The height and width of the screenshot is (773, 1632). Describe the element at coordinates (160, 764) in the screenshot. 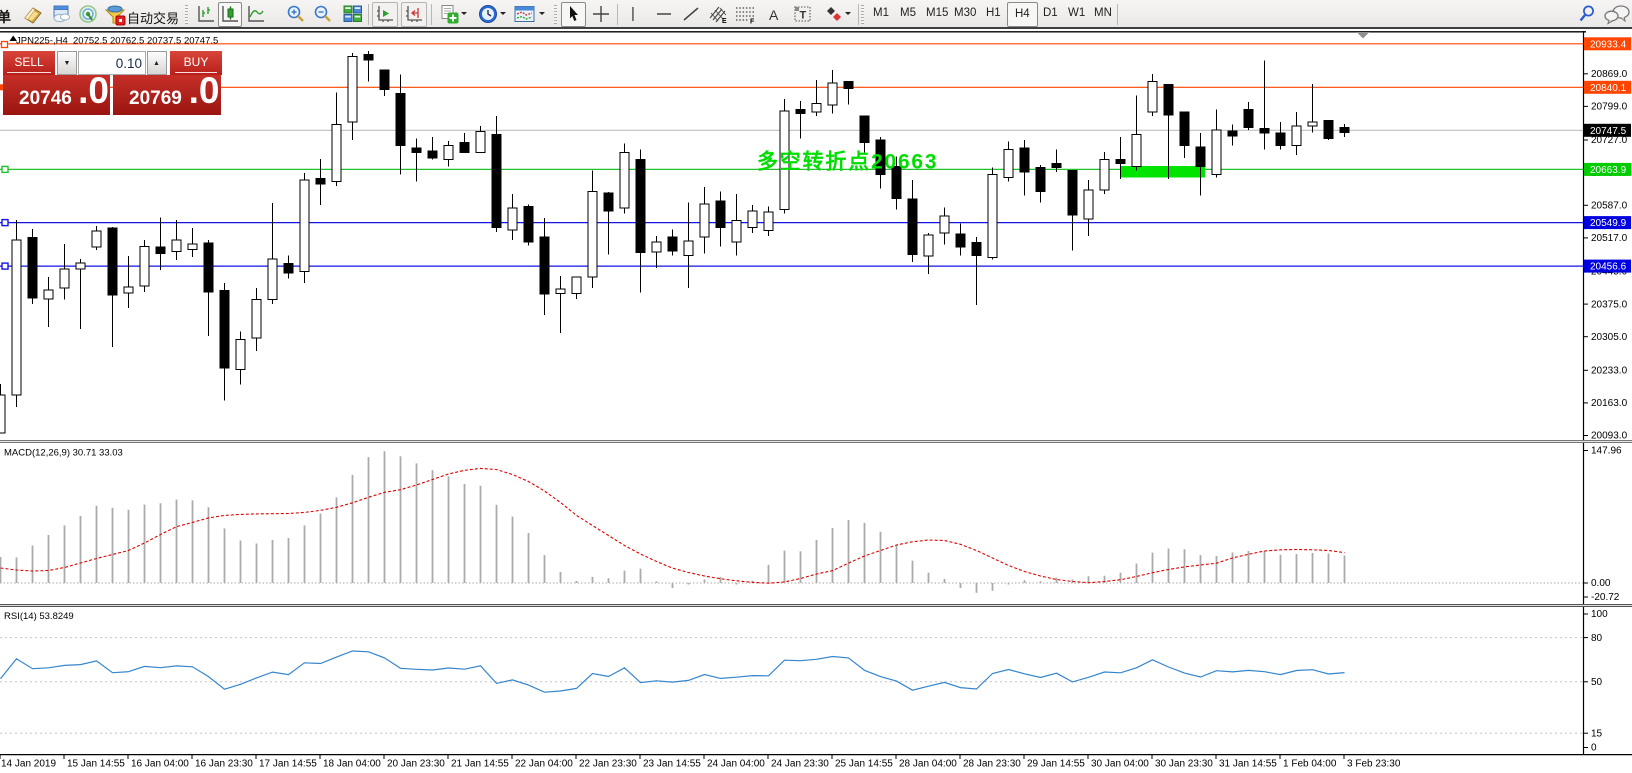

I see `svg-text: 16 Jan 04:00` at that location.